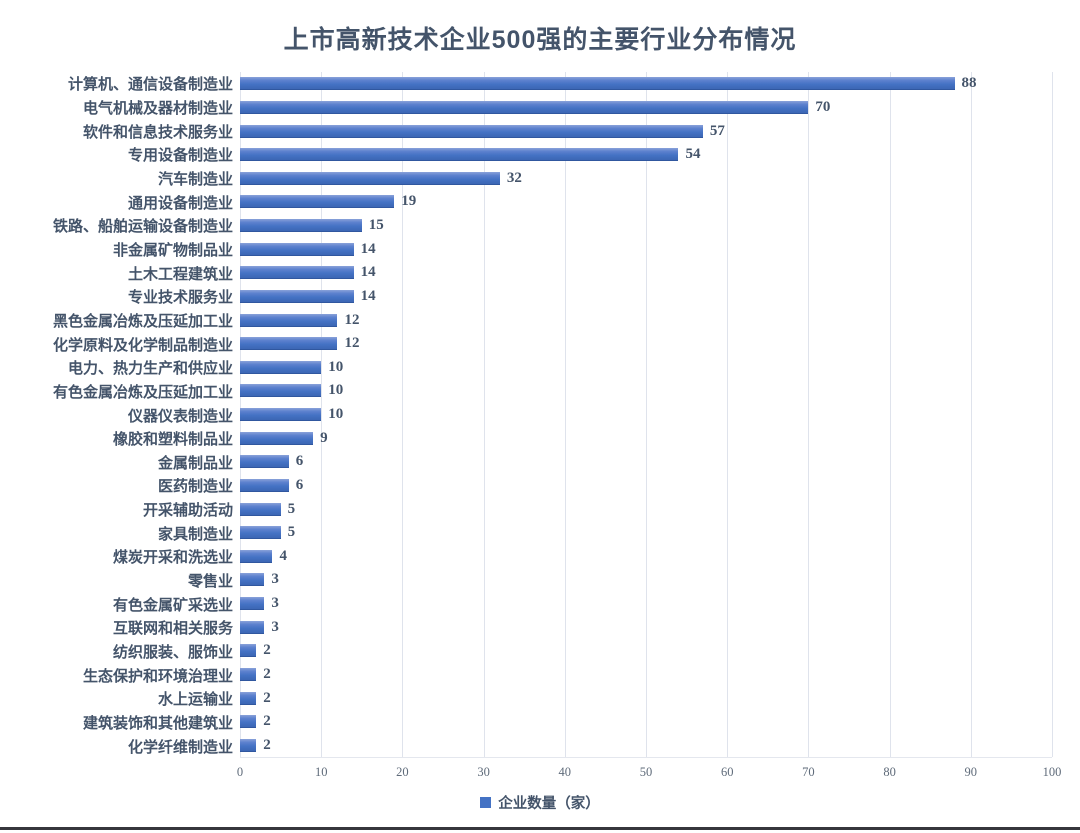  I want to click on category-label: 铁路、船舶运输设备制造业, so click(142, 227).